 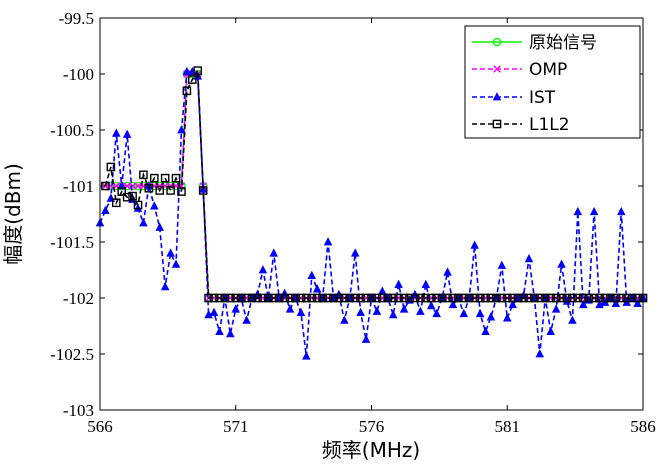 What do you see at coordinates (78, 410) in the screenshot?
I see `y-tick-label-0: -103` at bounding box center [78, 410].